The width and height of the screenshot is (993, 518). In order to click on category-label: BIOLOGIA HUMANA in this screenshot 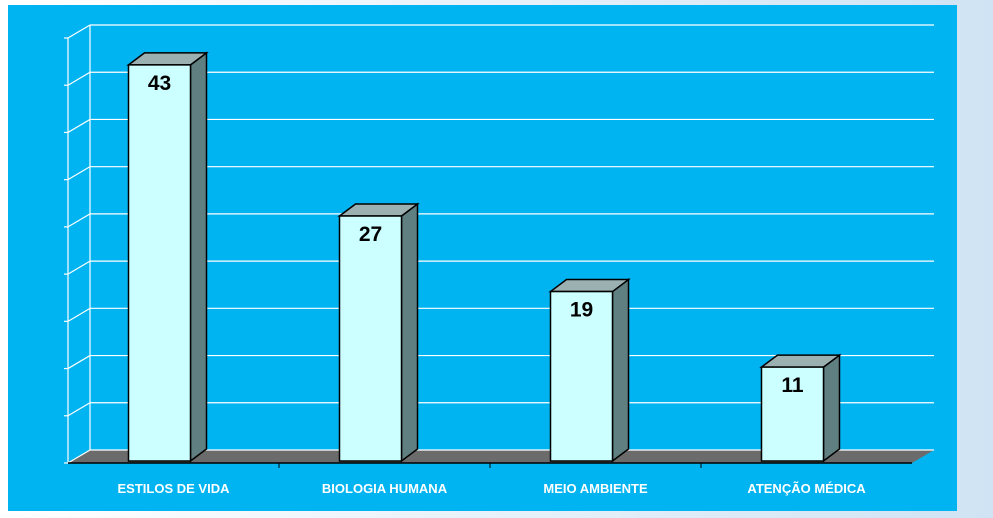, I will do `click(385, 488)`.